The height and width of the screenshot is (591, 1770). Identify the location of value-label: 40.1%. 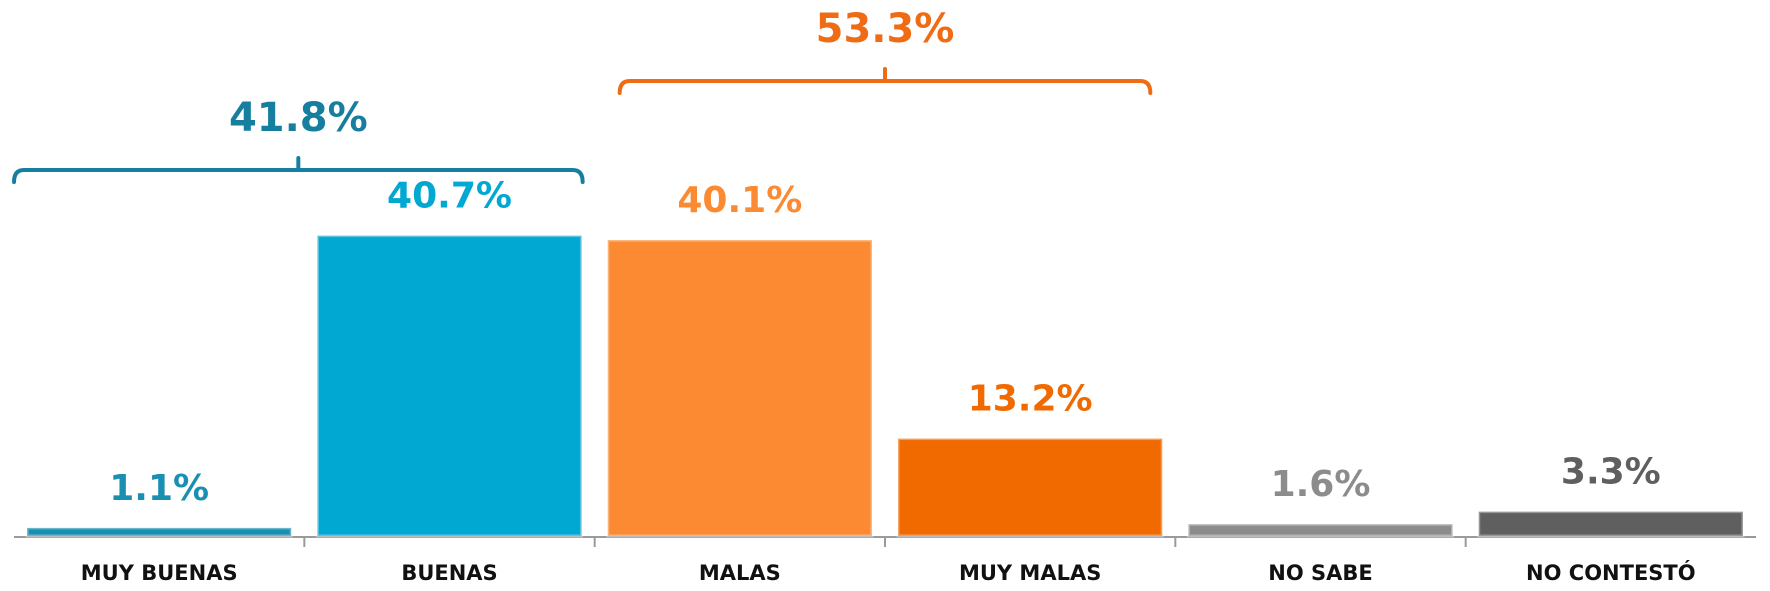
(739, 200).